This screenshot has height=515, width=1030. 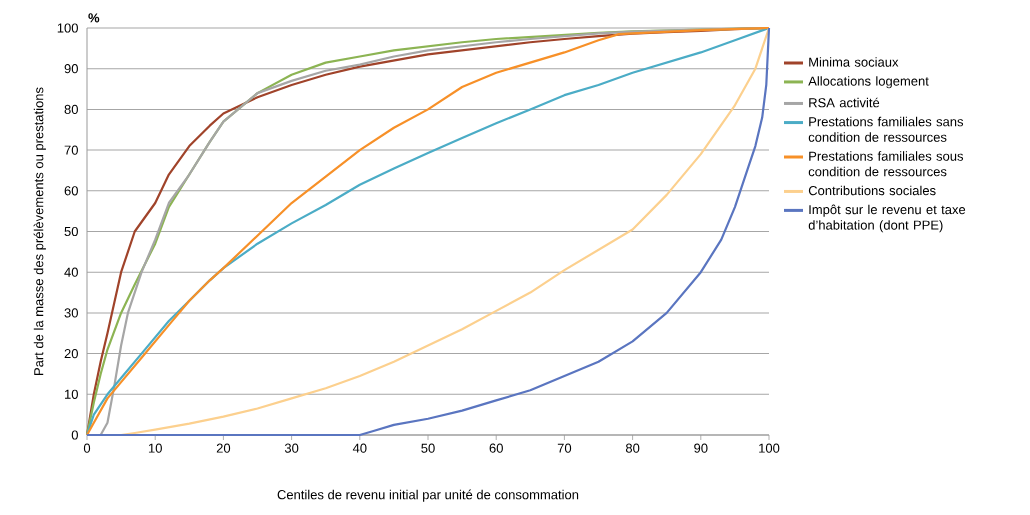 I want to click on x-axis-title: Centiles de revenu initial par unité de consommation, so click(x=428, y=495).